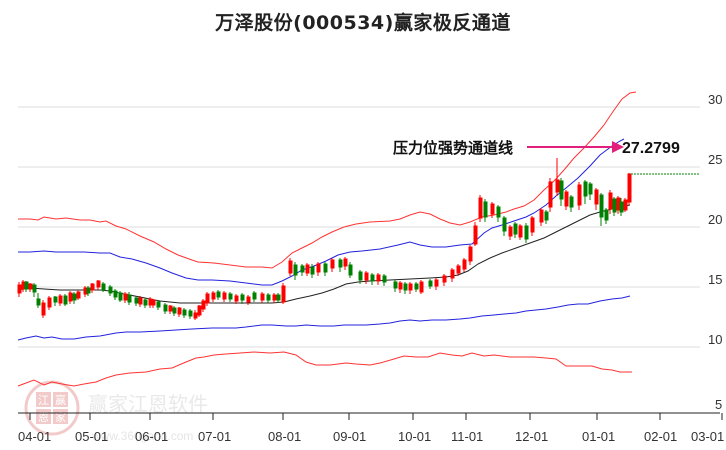  What do you see at coordinates (43, 400) in the screenshot?
I see `seal-char: 江` at bounding box center [43, 400].